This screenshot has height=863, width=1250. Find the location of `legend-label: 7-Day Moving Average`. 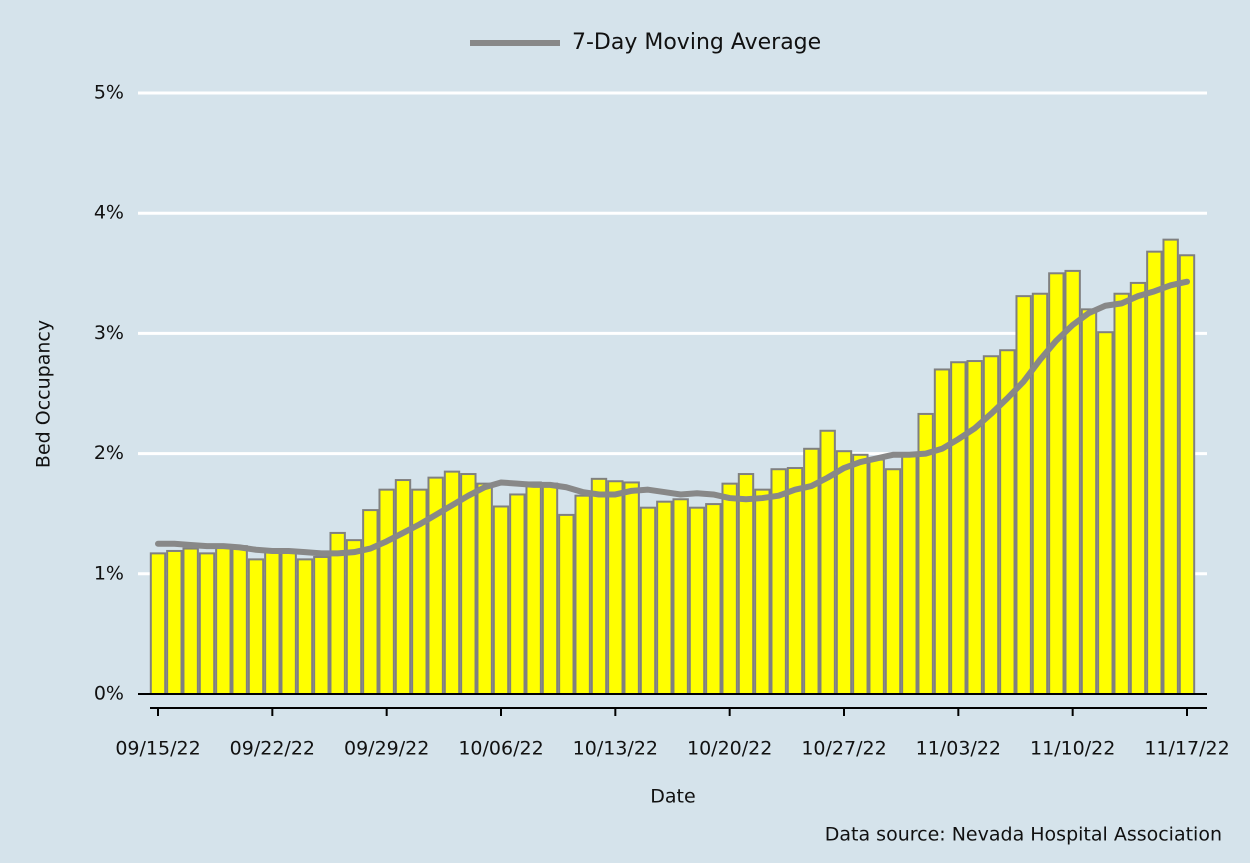

legend-label: 7-Day Moving Average is located at coordinates (696, 42).